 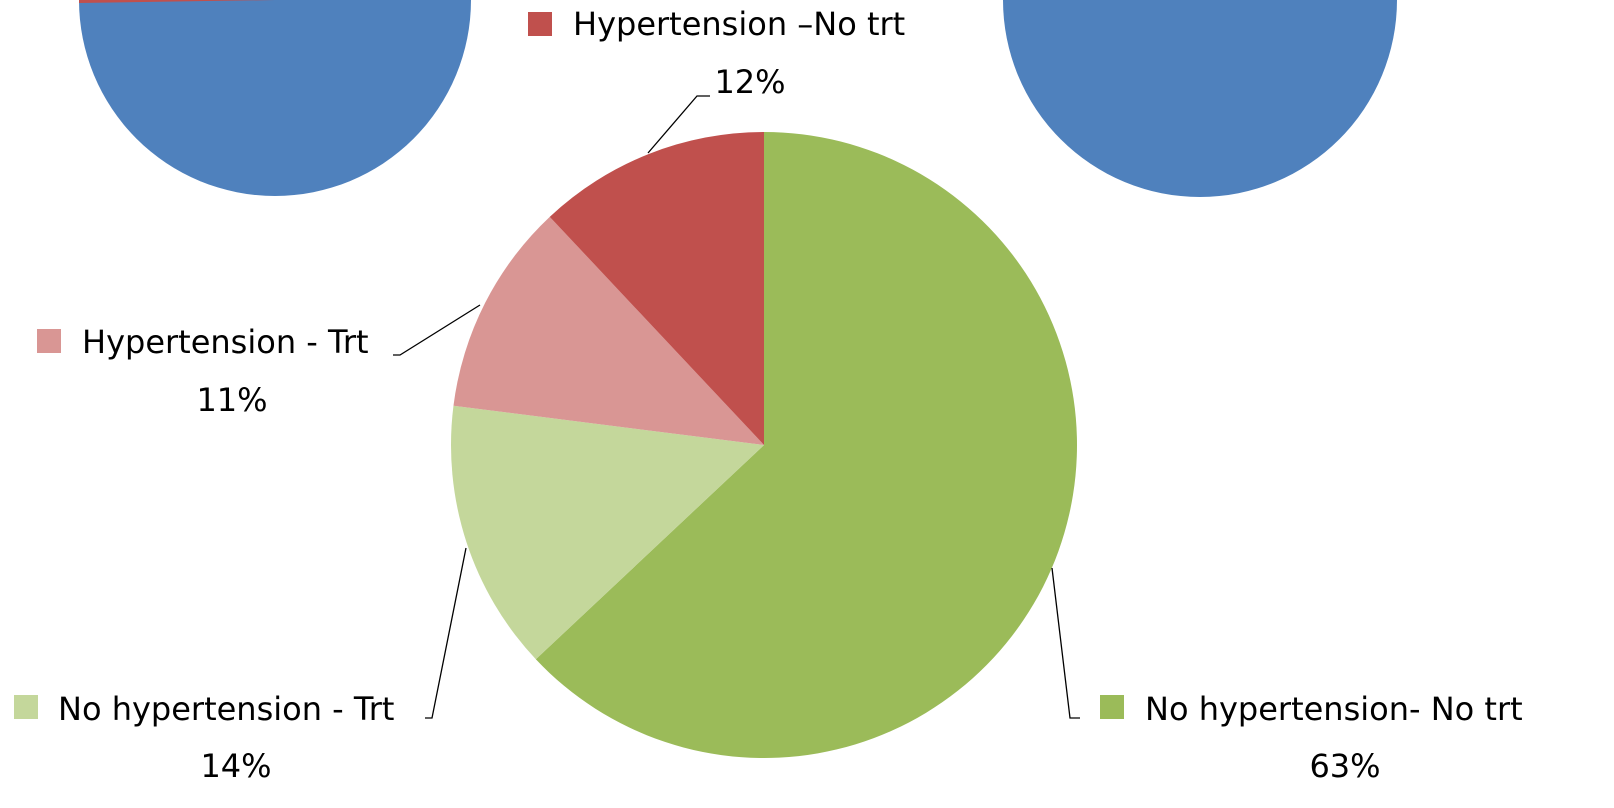 What do you see at coordinates (739, 24) in the screenshot?
I see `slice-label: Hypertension –No trt` at bounding box center [739, 24].